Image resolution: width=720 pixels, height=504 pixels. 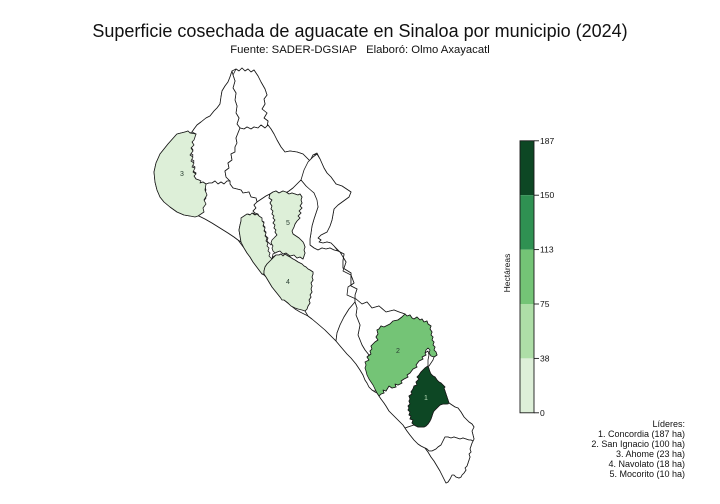 I want to click on svg-text: Hectáreas, so click(x=507, y=273).